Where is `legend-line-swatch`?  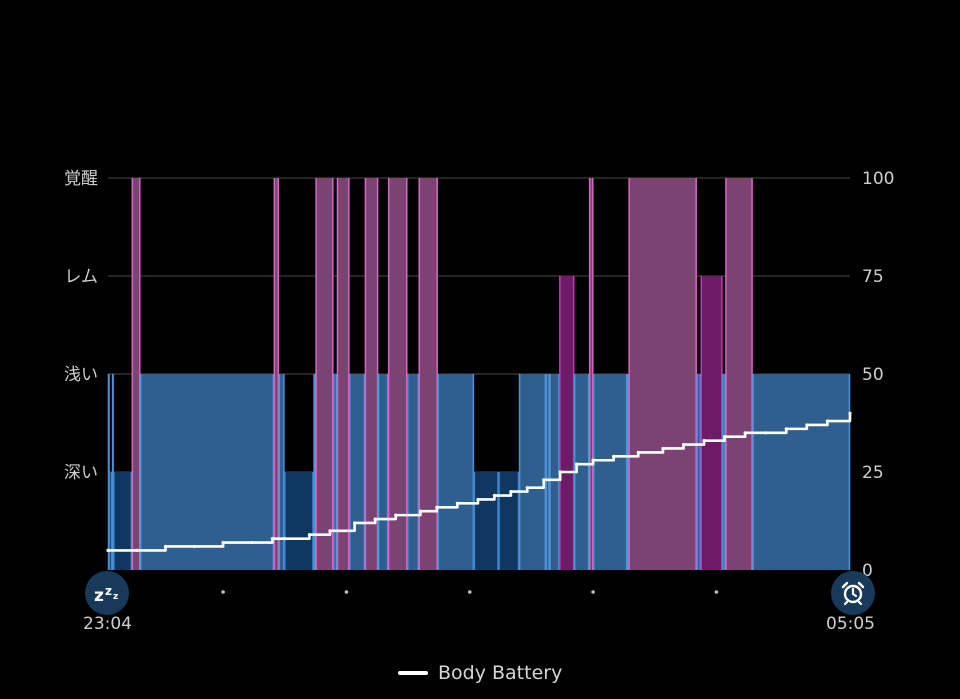 legend-line-swatch is located at coordinates (413, 673).